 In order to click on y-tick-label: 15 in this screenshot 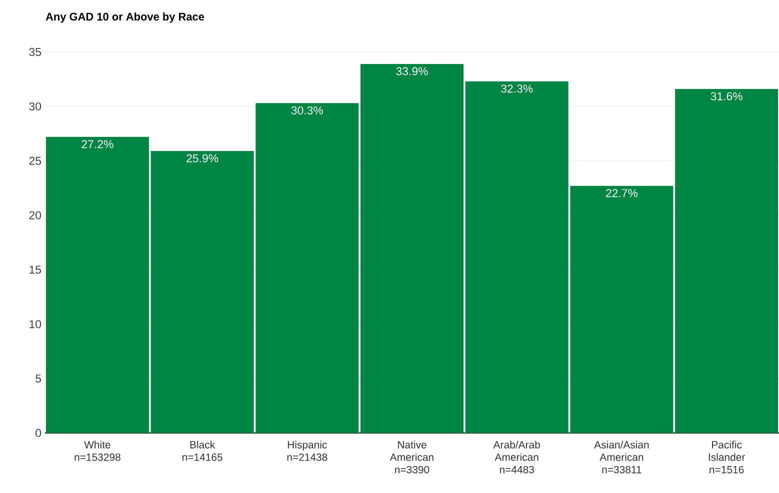, I will do `click(36, 270)`.